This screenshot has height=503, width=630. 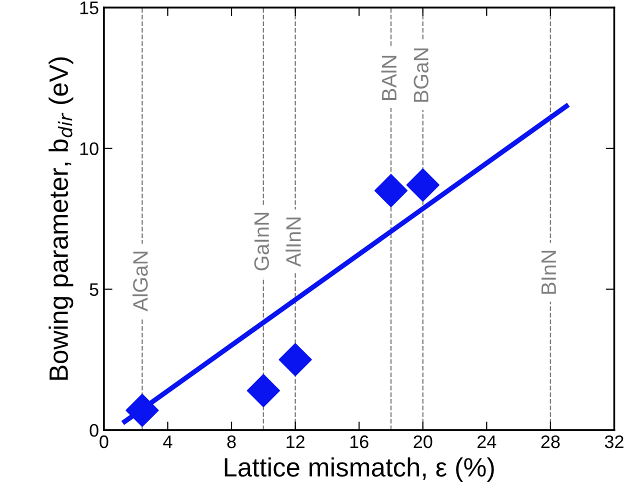 I want to click on annotation: BAlN, so click(x=388, y=78).